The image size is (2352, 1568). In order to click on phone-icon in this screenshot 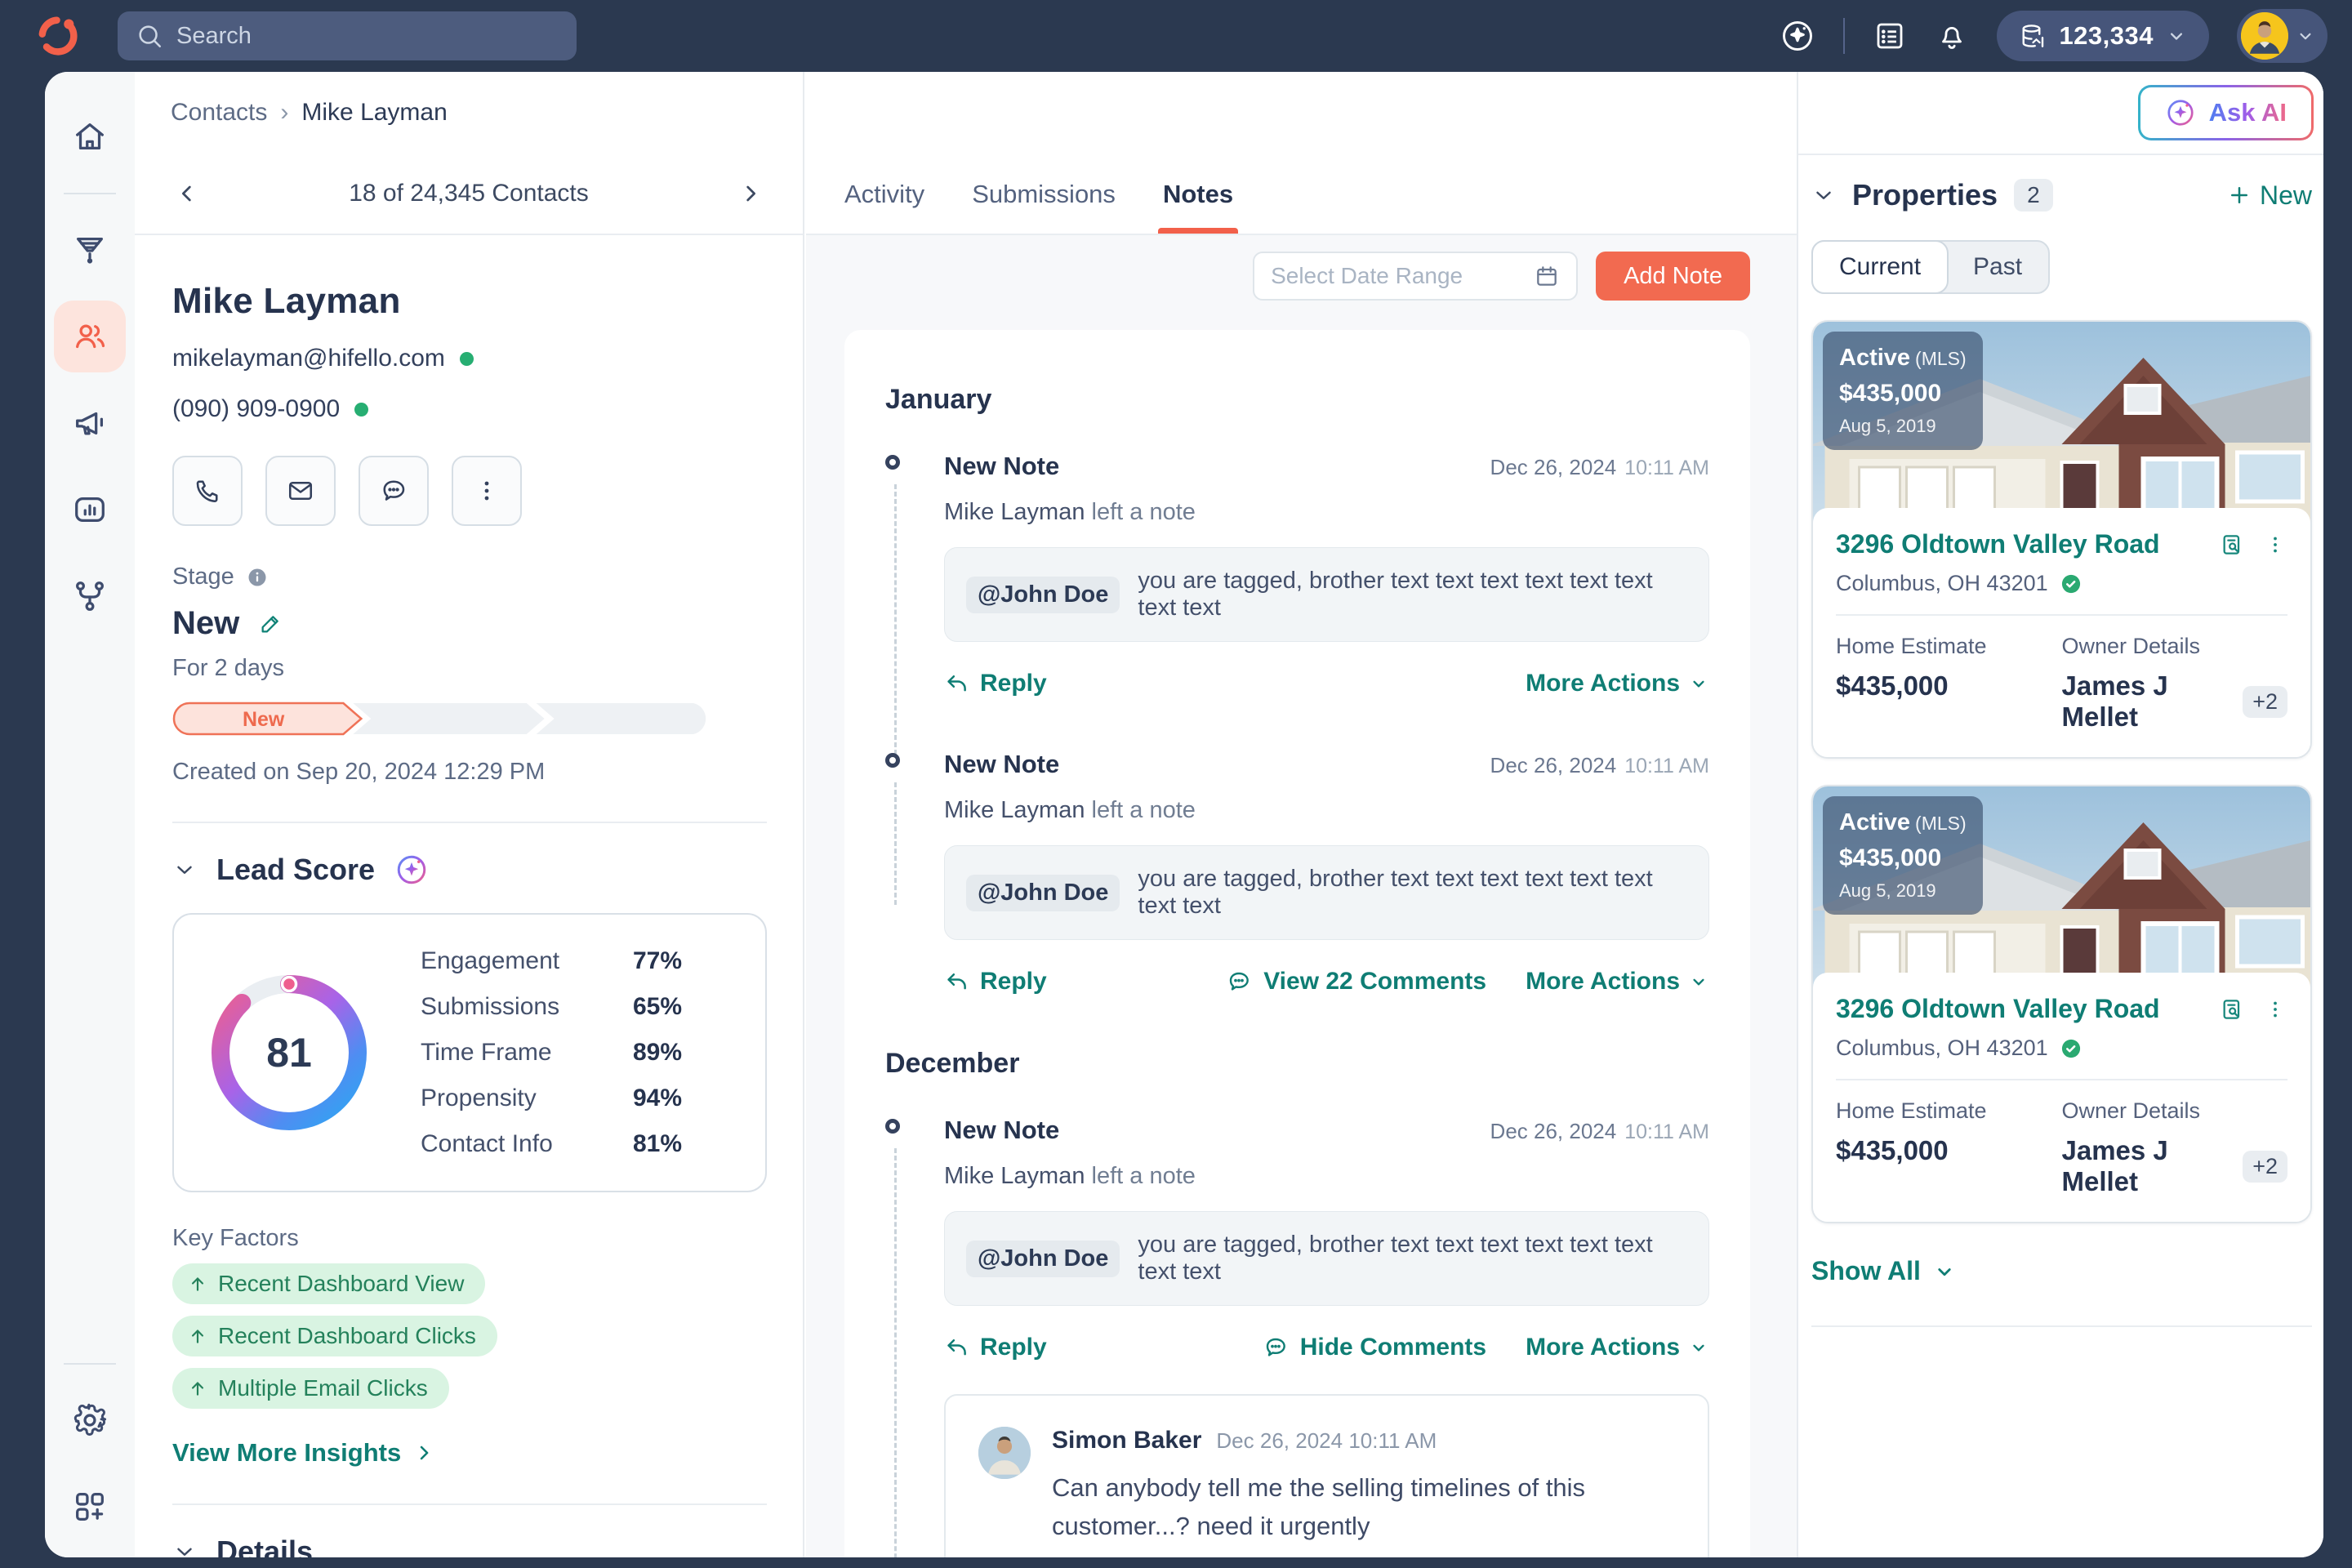, I will do `click(207, 491)`.